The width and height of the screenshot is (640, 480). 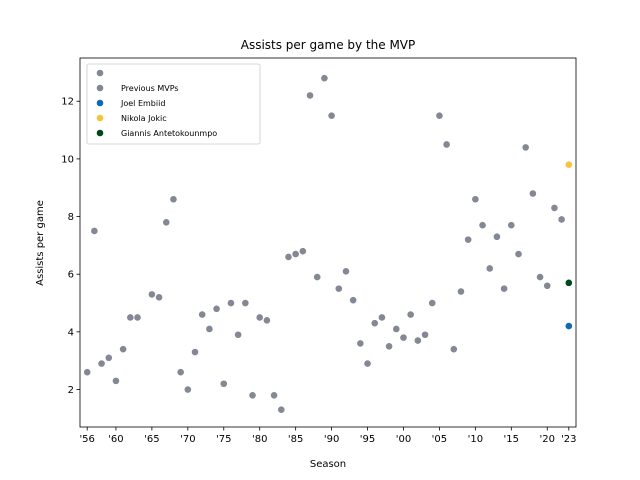 I want to click on legend-box, so click(x=173, y=104).